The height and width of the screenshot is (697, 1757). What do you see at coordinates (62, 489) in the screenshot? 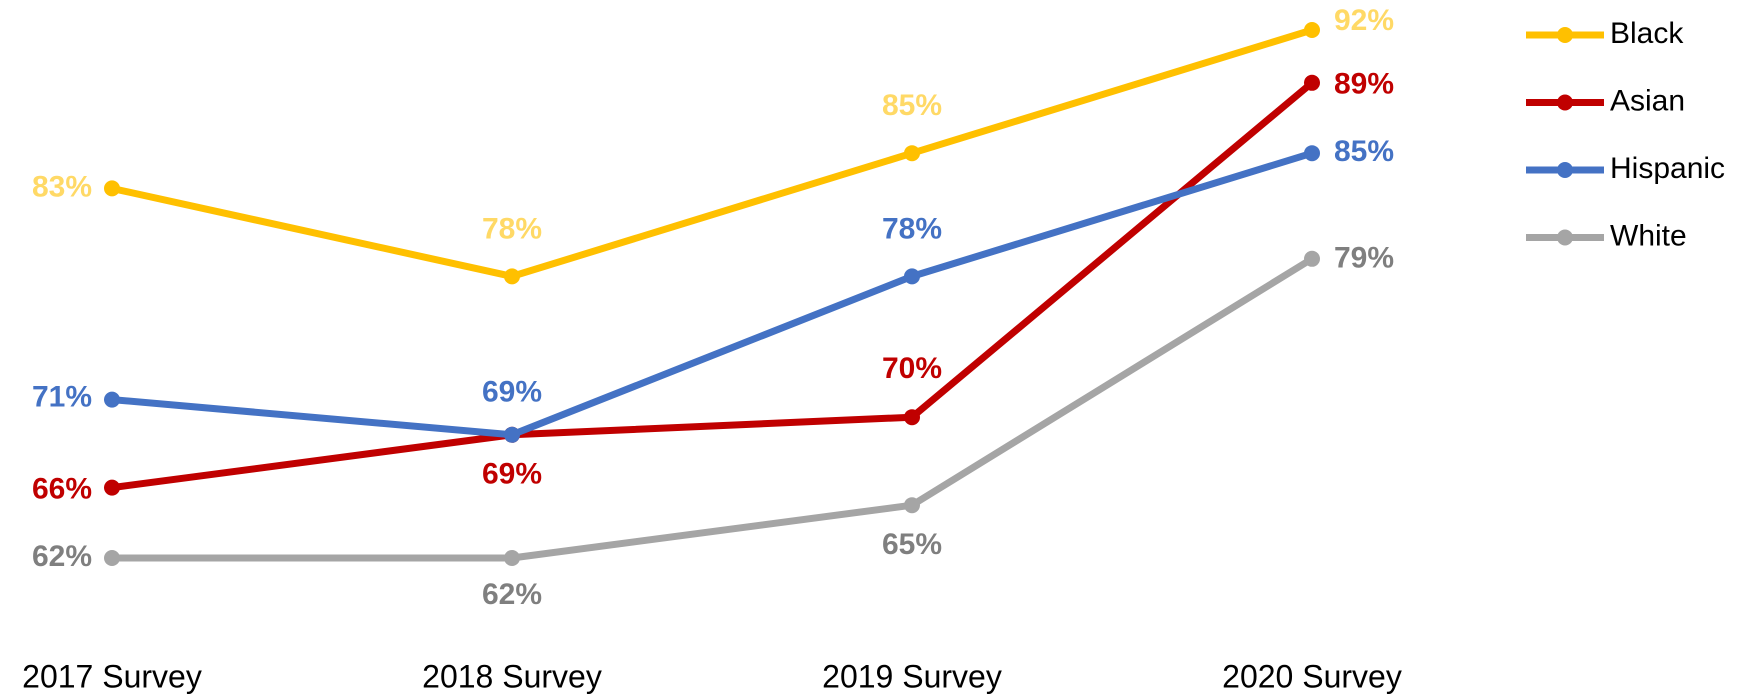
I see `value-label: 66%` at bounding box center [62, 489].